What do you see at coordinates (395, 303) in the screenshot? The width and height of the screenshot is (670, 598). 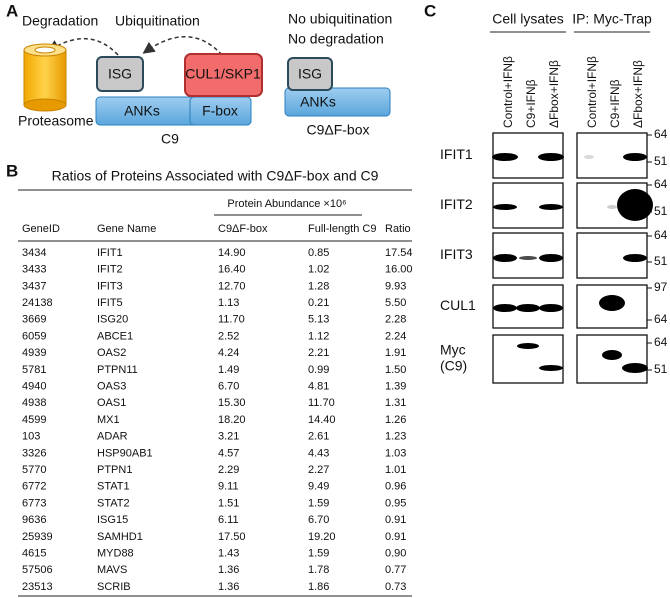 I see `table-cell: 5.50` at bounding box center [395, 303].